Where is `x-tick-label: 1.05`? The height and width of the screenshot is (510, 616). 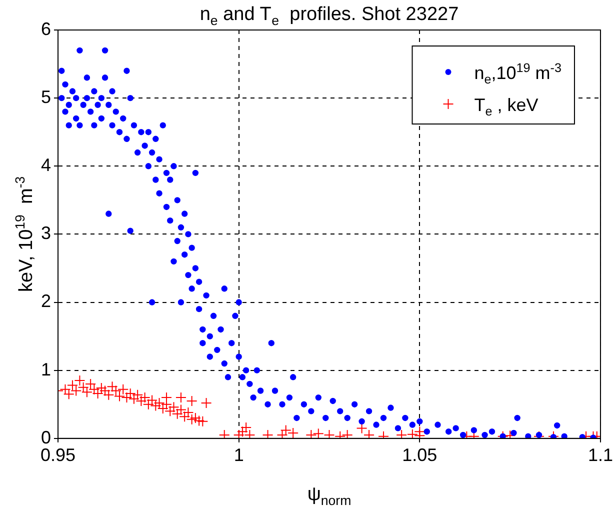
x-tick-label: 1.05 is located at coordinates (420, 455).